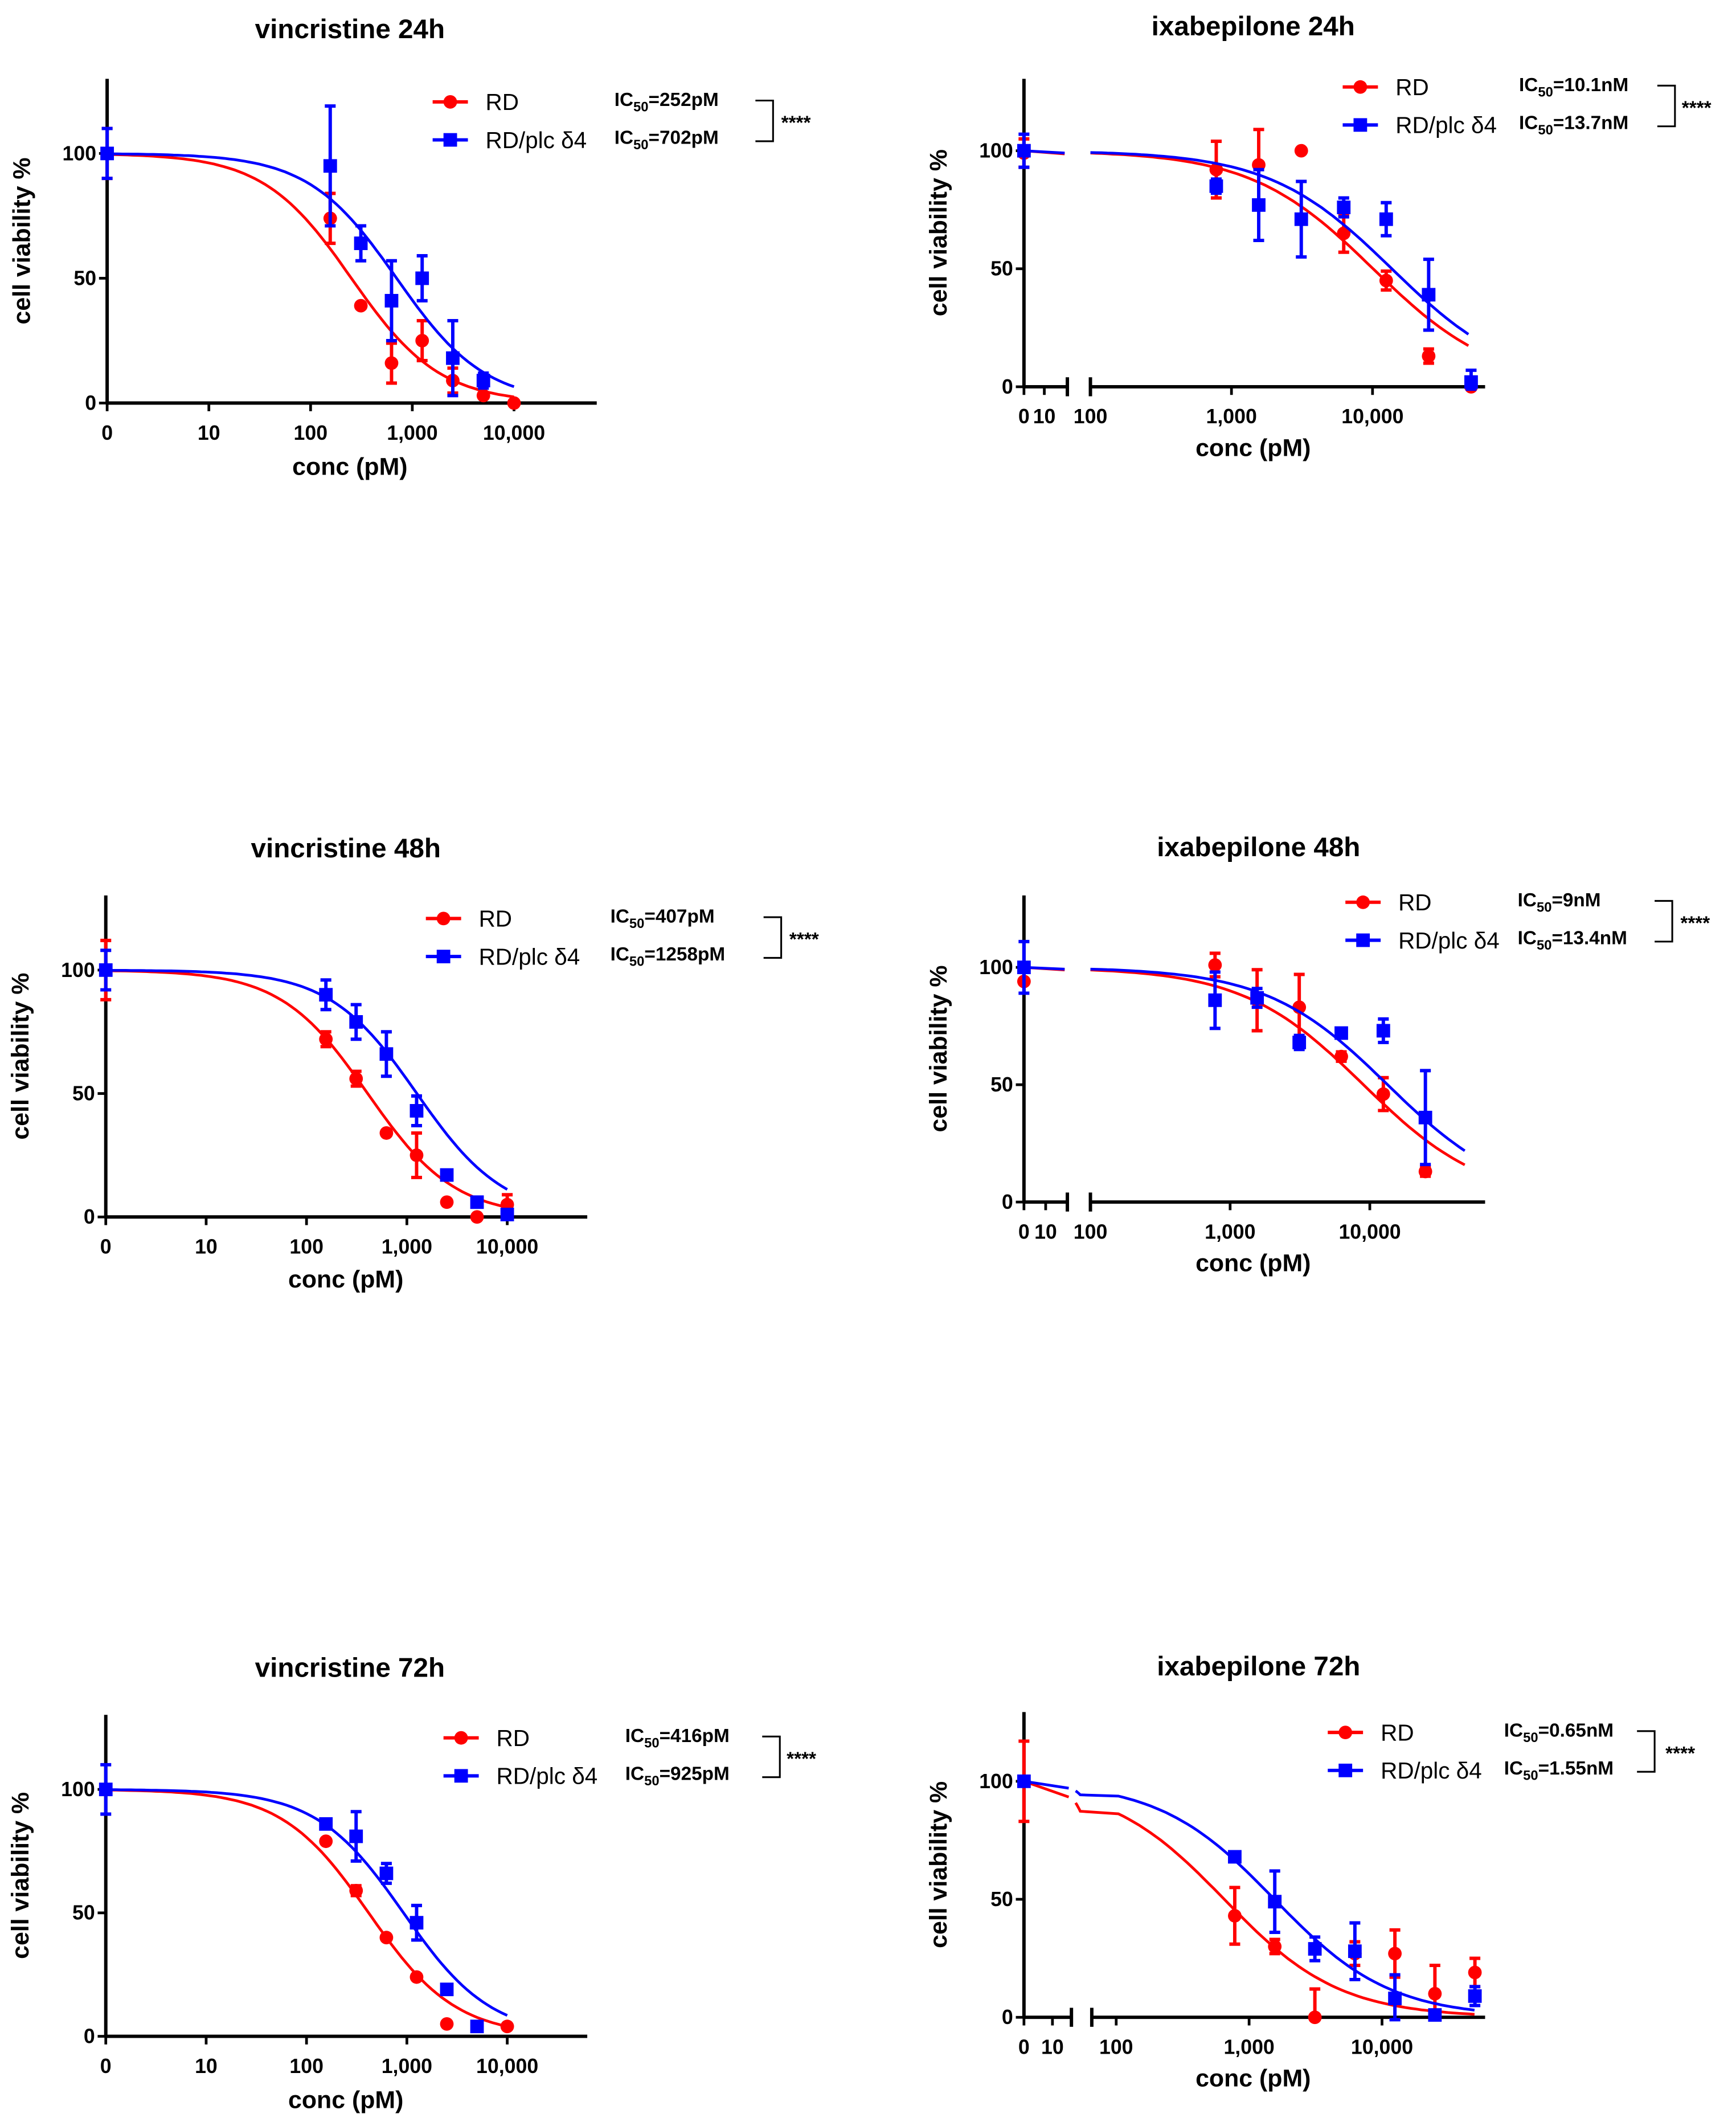 This screenshot has height=2126, width=1736. I want to click on chart-title: vincristine 48h, so click(346, 848).